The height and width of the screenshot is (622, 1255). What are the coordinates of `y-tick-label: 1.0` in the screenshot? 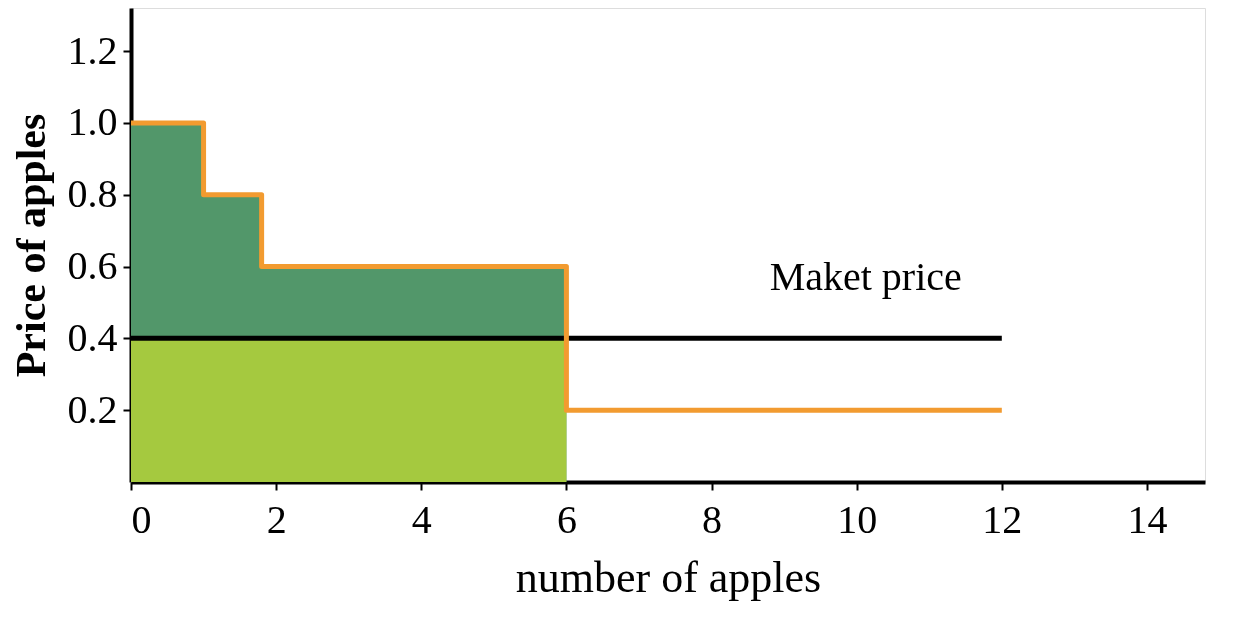 It's located at (92, 122).